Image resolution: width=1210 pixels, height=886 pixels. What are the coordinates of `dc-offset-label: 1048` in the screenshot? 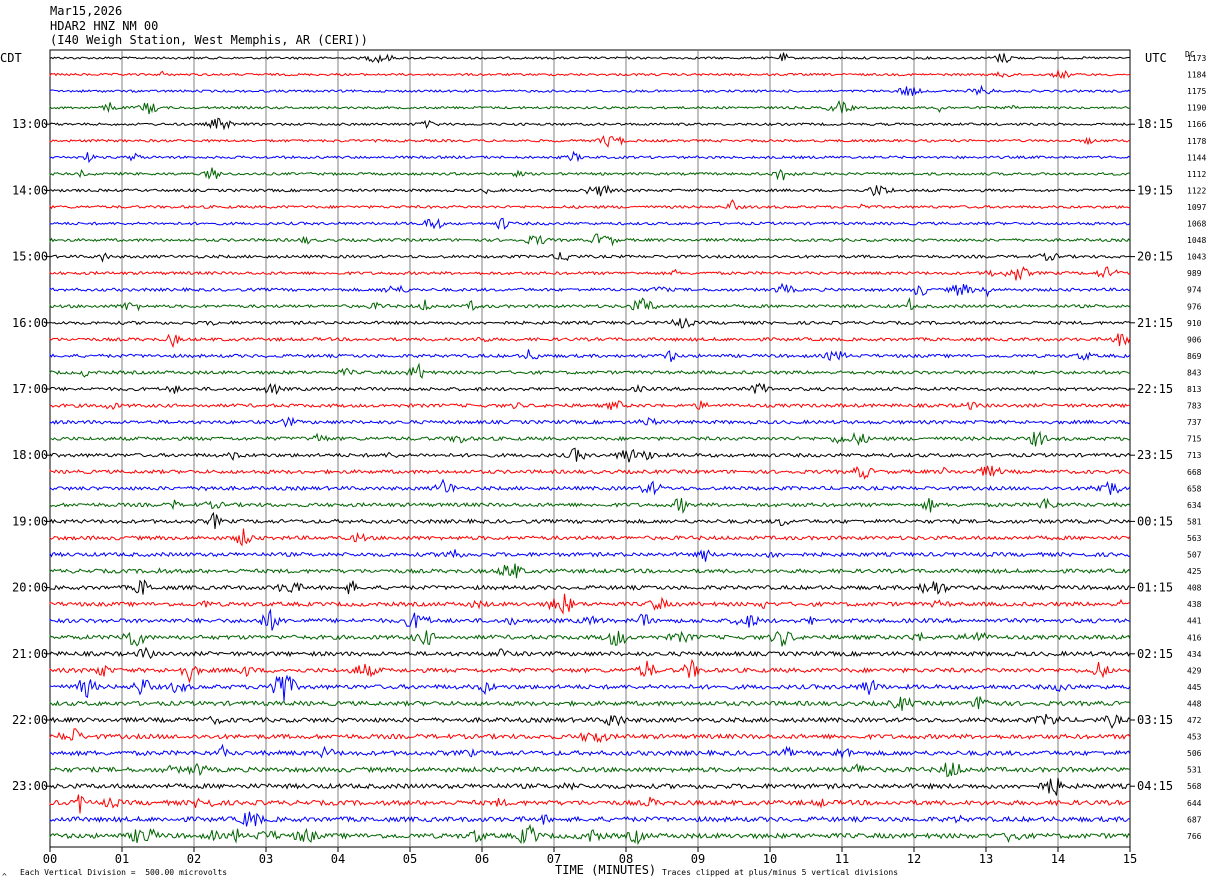 It's located at (1196, 240).